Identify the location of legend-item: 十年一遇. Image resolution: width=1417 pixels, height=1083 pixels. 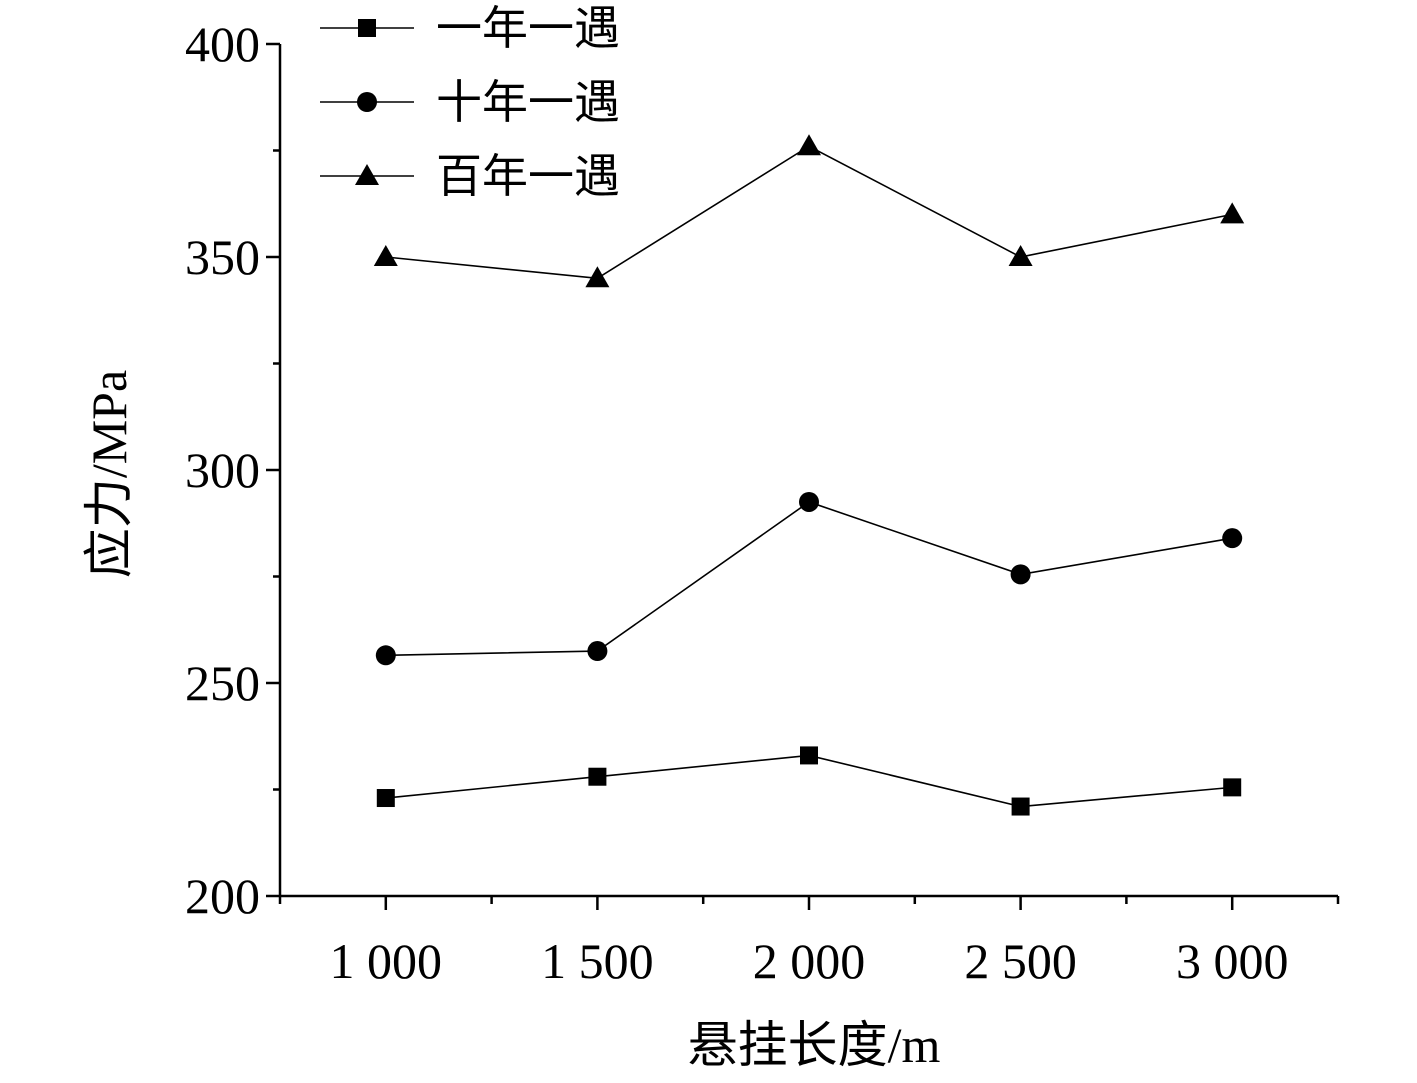
(470, 102).